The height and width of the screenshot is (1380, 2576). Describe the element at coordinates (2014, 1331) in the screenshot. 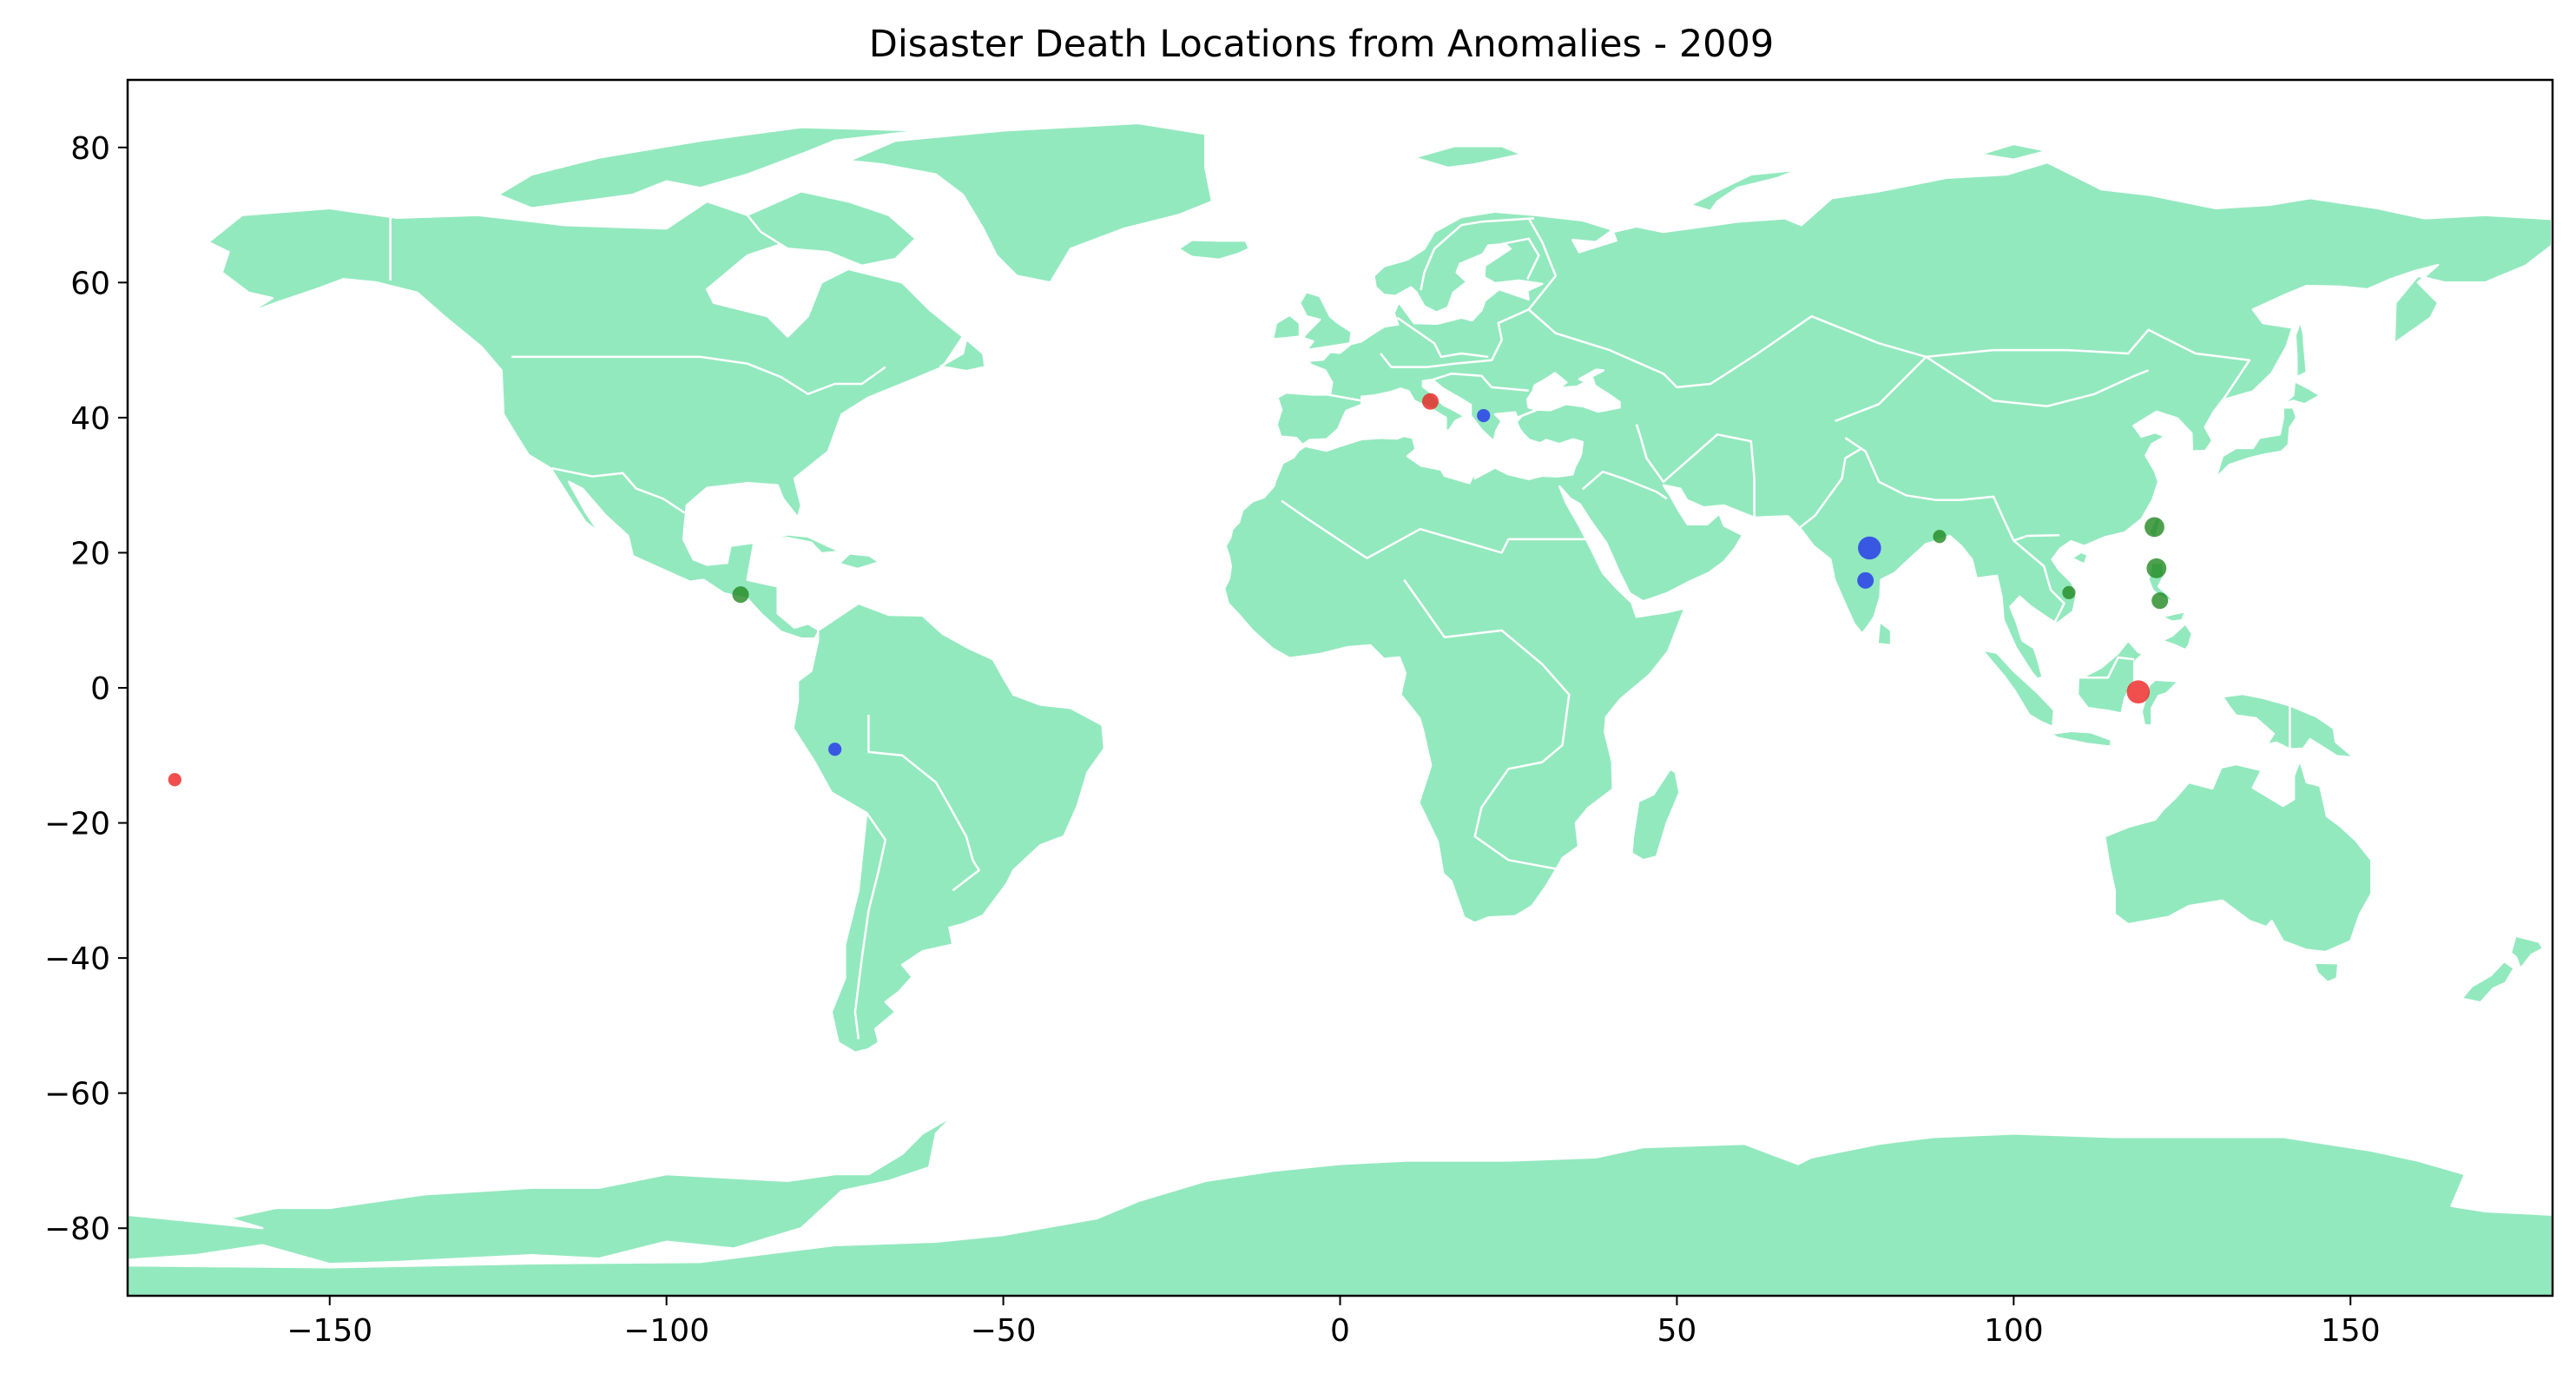

I see `x-tick-label: 100` at that location.